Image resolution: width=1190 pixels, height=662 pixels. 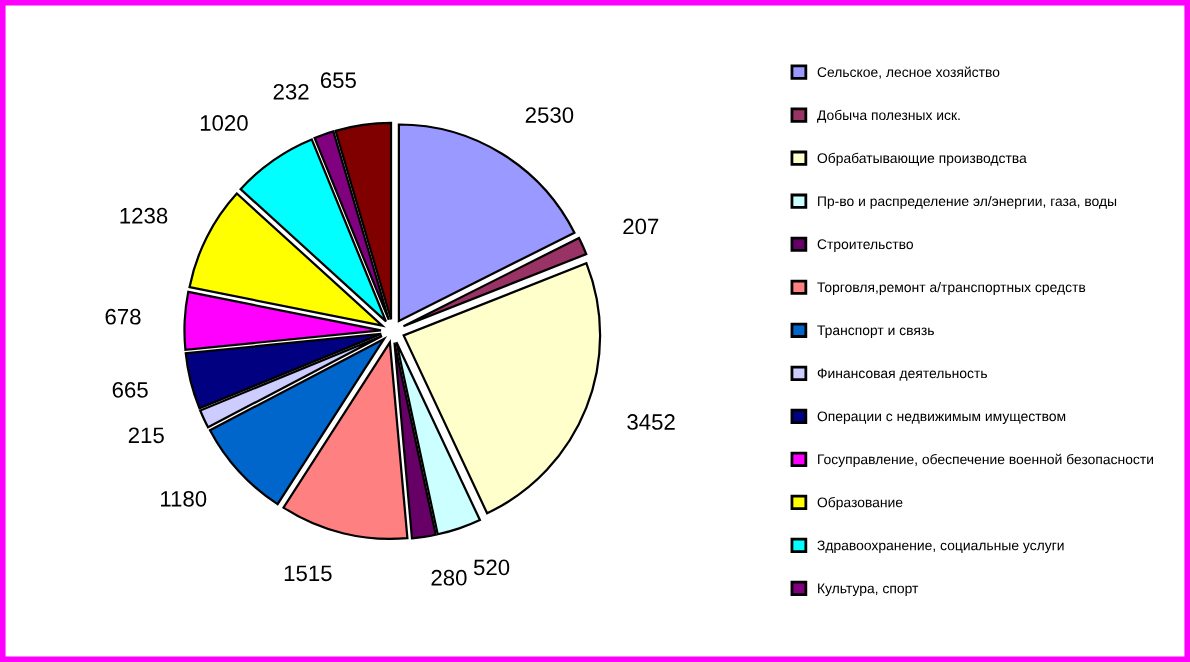 What do you see at coordinates (144, 215) in the screenshot?
I see `data-label: 1238` at bounding box center [144, 215].